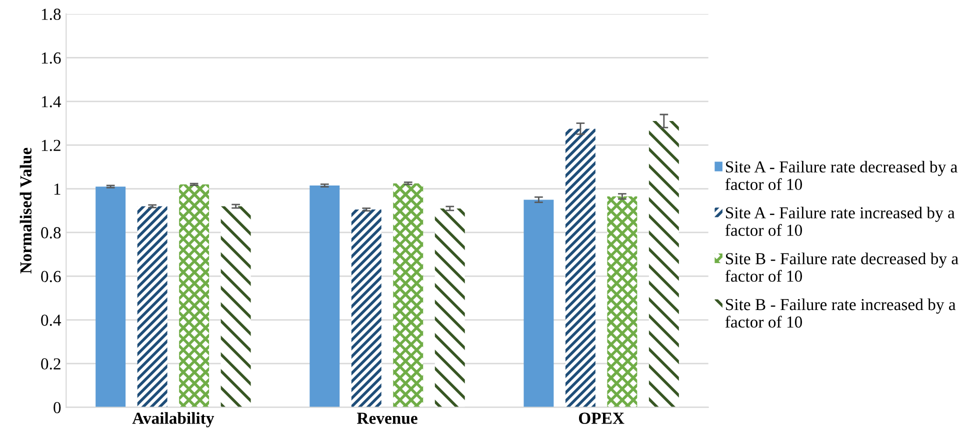 The height and width of the screenshot is (437, 973). I want to click on legend-label: Site B - Failure rate increased by a factor of 10, so click(840, 313).